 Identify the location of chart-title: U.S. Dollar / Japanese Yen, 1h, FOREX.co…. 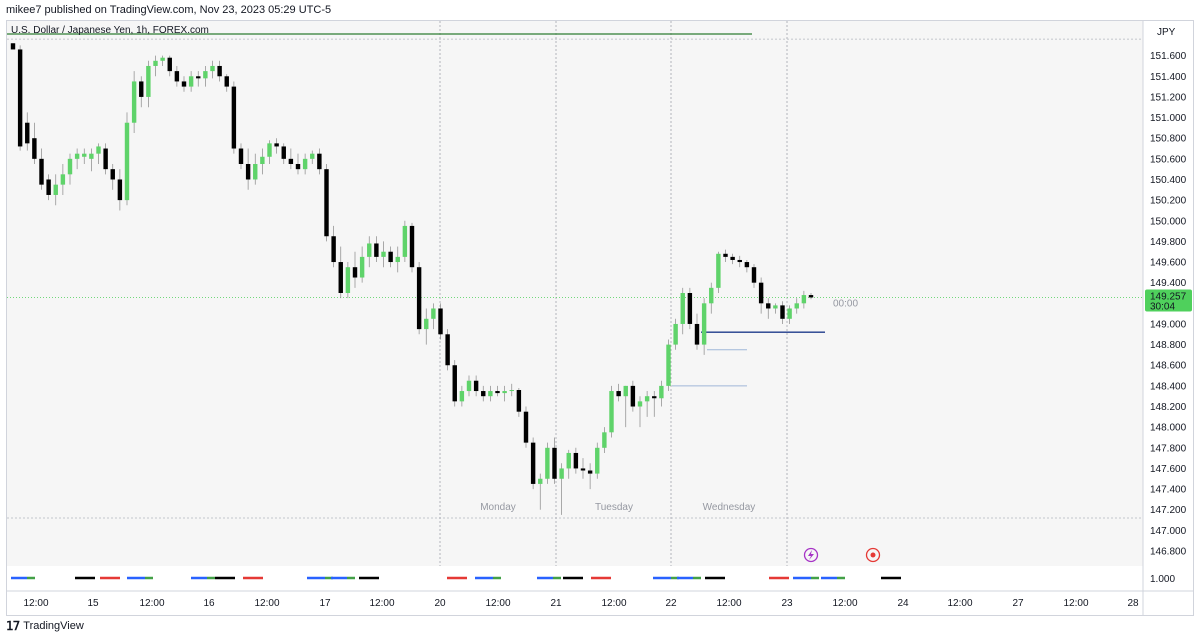
(110, 30).